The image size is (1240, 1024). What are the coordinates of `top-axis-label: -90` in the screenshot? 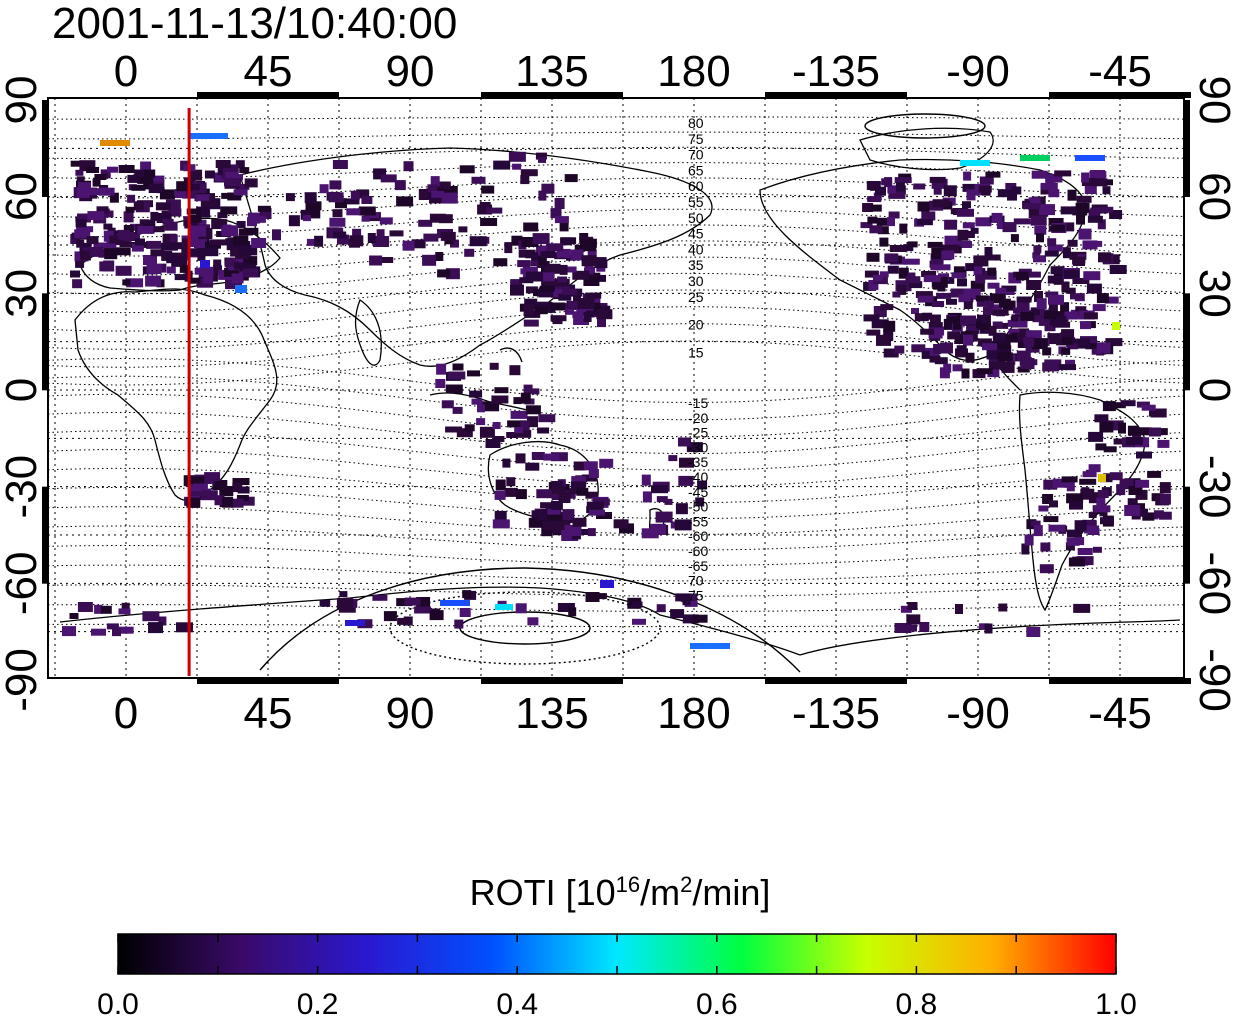 It's located at (978, 71).